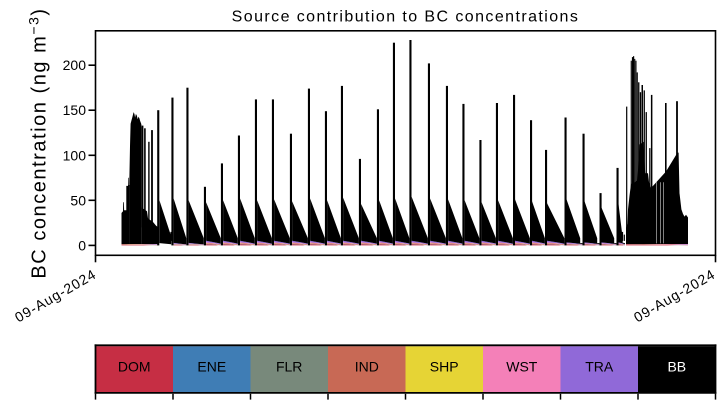  Describe the element at coordinates (75, 110) in the screenshot. I see `svg-text: 150` at that location.